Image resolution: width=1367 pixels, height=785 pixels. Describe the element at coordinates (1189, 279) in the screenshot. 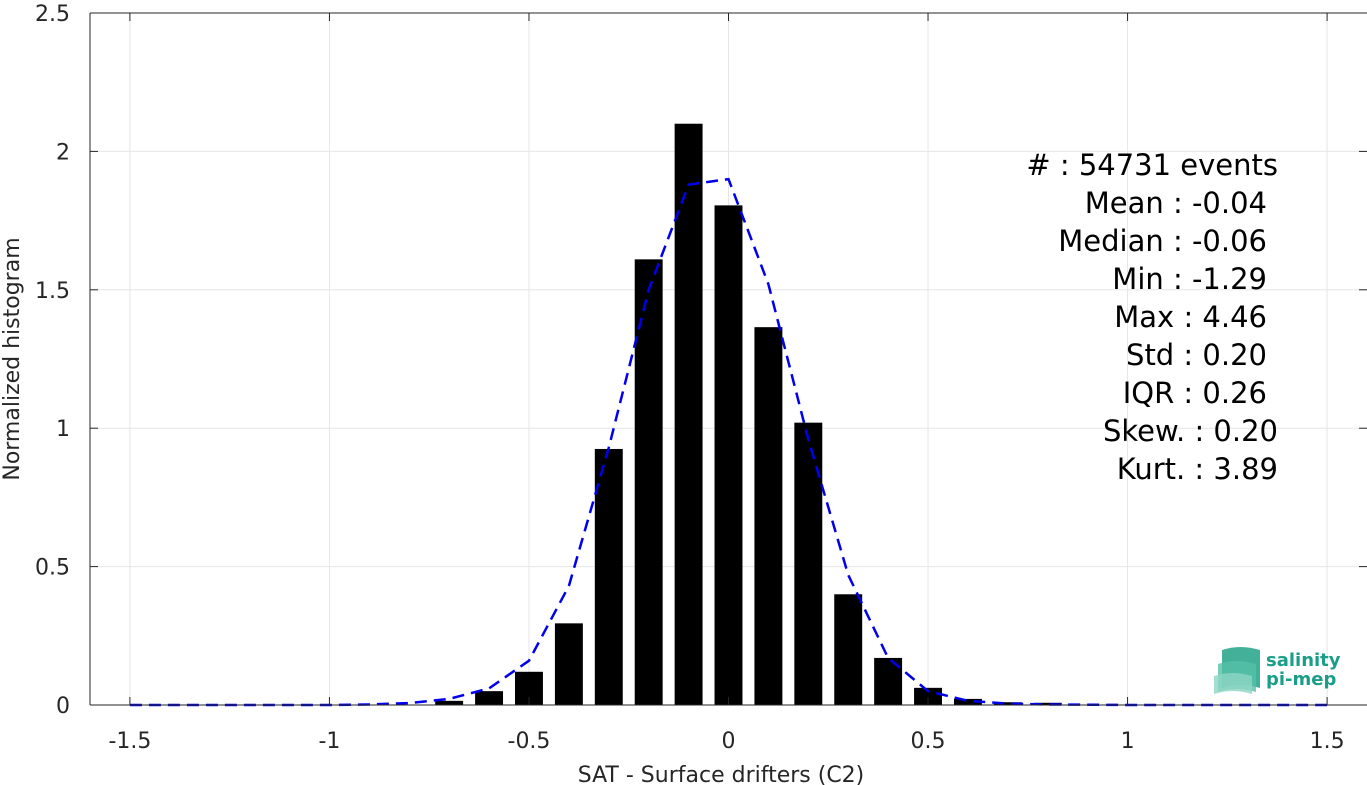

I see `stat-line: Min : -1.29` at that location.